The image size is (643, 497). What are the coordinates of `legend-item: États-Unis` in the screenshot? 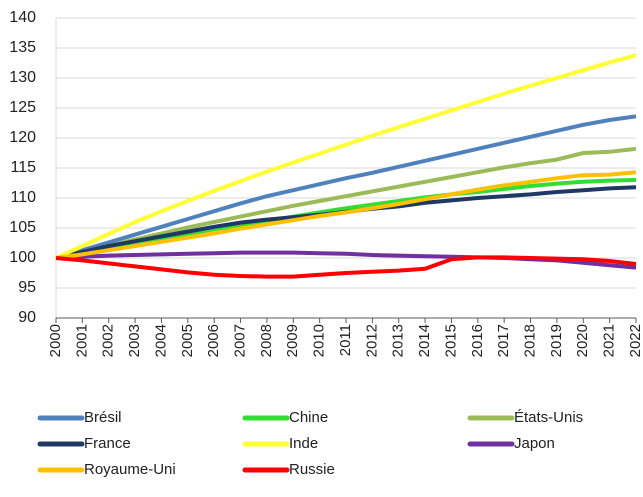 It's located at (525, 417).